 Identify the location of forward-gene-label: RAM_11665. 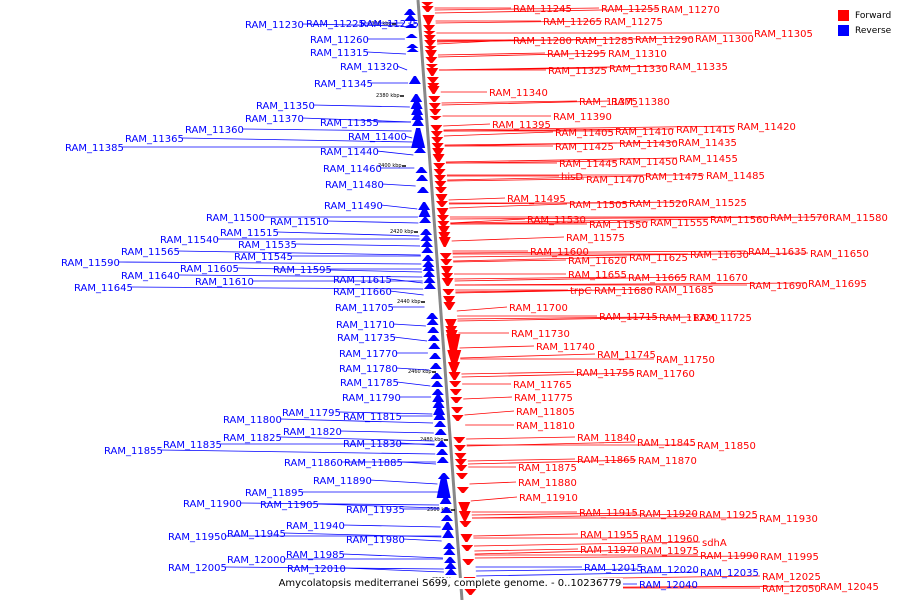
(657, 278).